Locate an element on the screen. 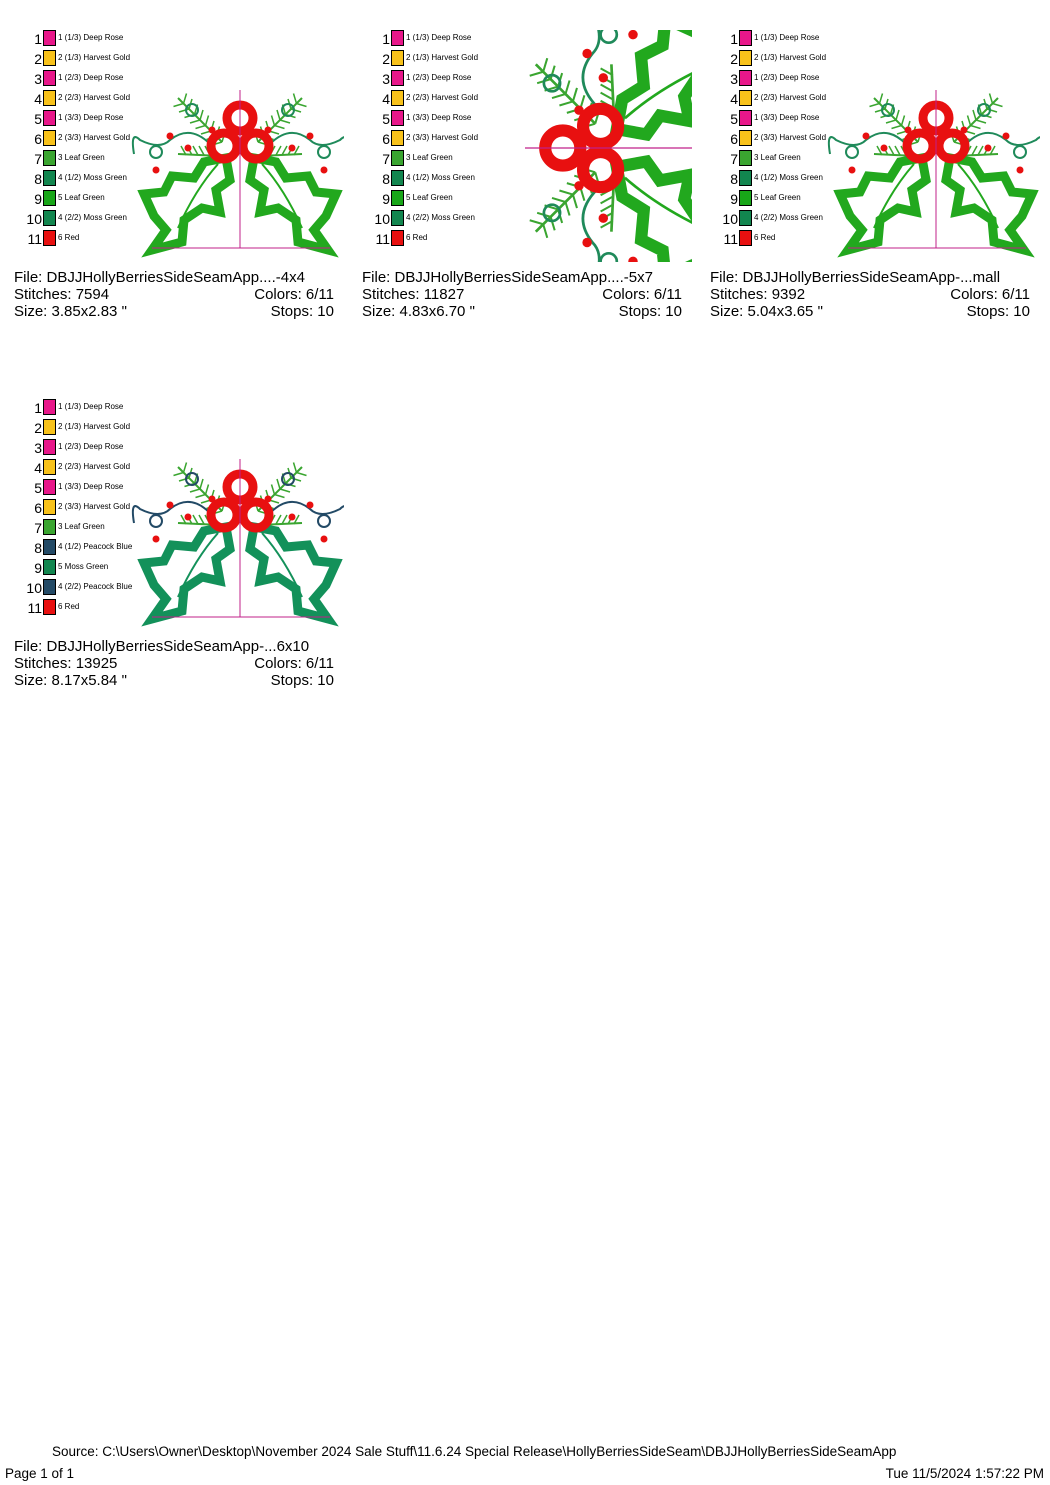  info-line: Stitches: 13925 Colors: 6/11 is located at coordinates (174, 663).